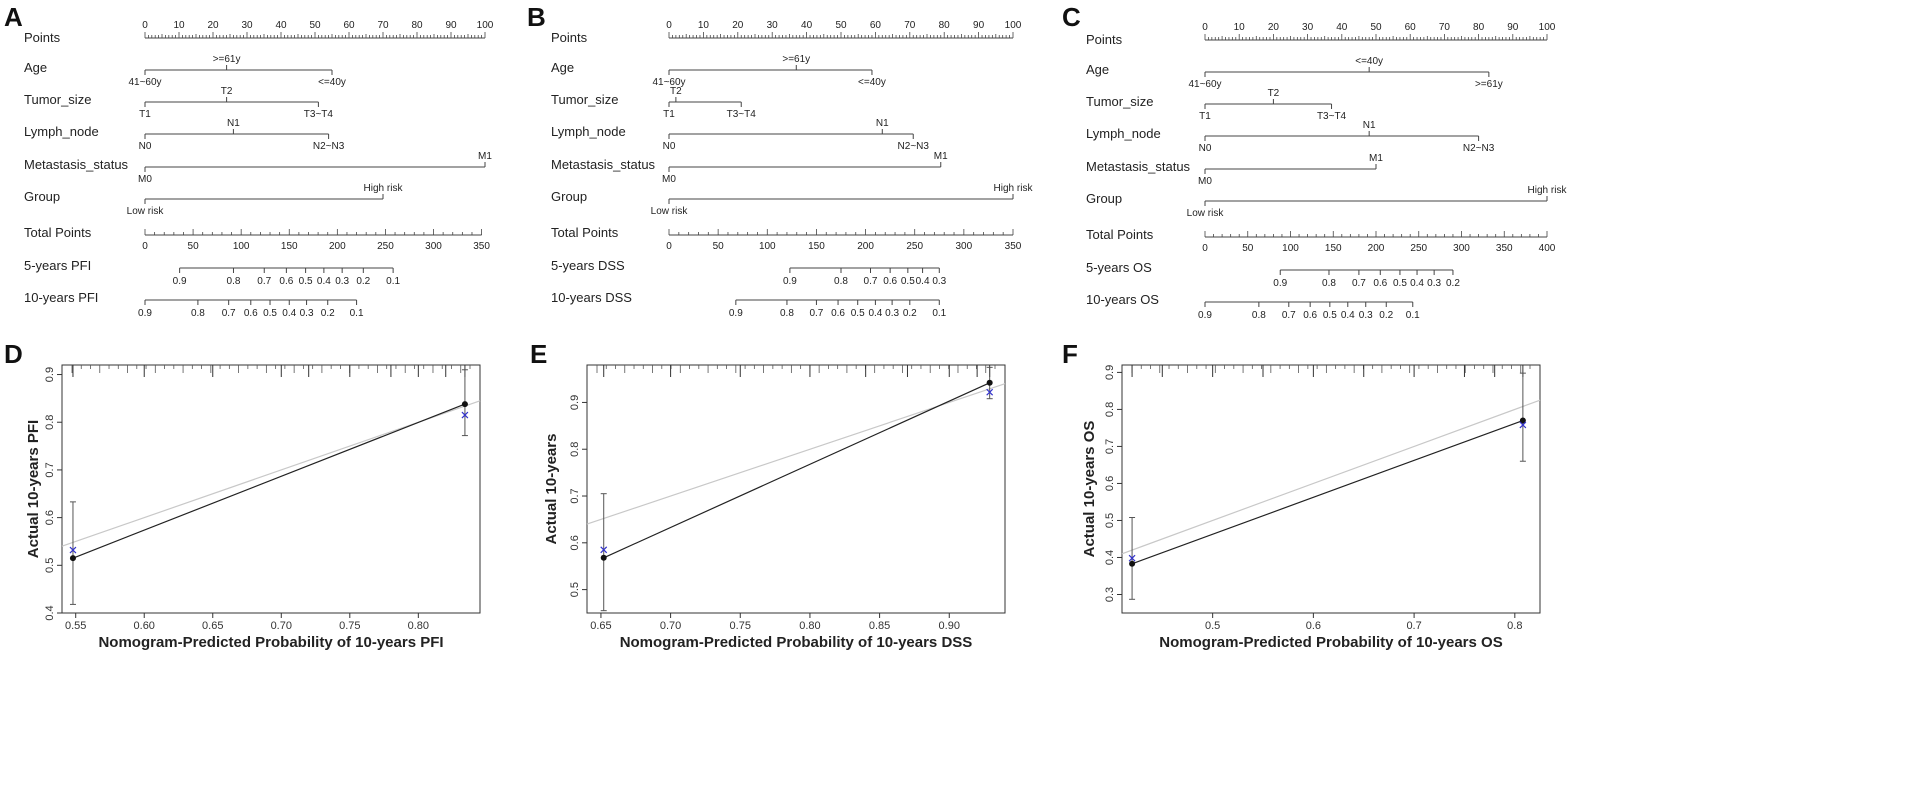 The width and height of the screenshot is (1908, 793). What do you see at coordinates (536, 17) in the screenshot?
I see `panel-letter: B` at bounding box center [536, 17].